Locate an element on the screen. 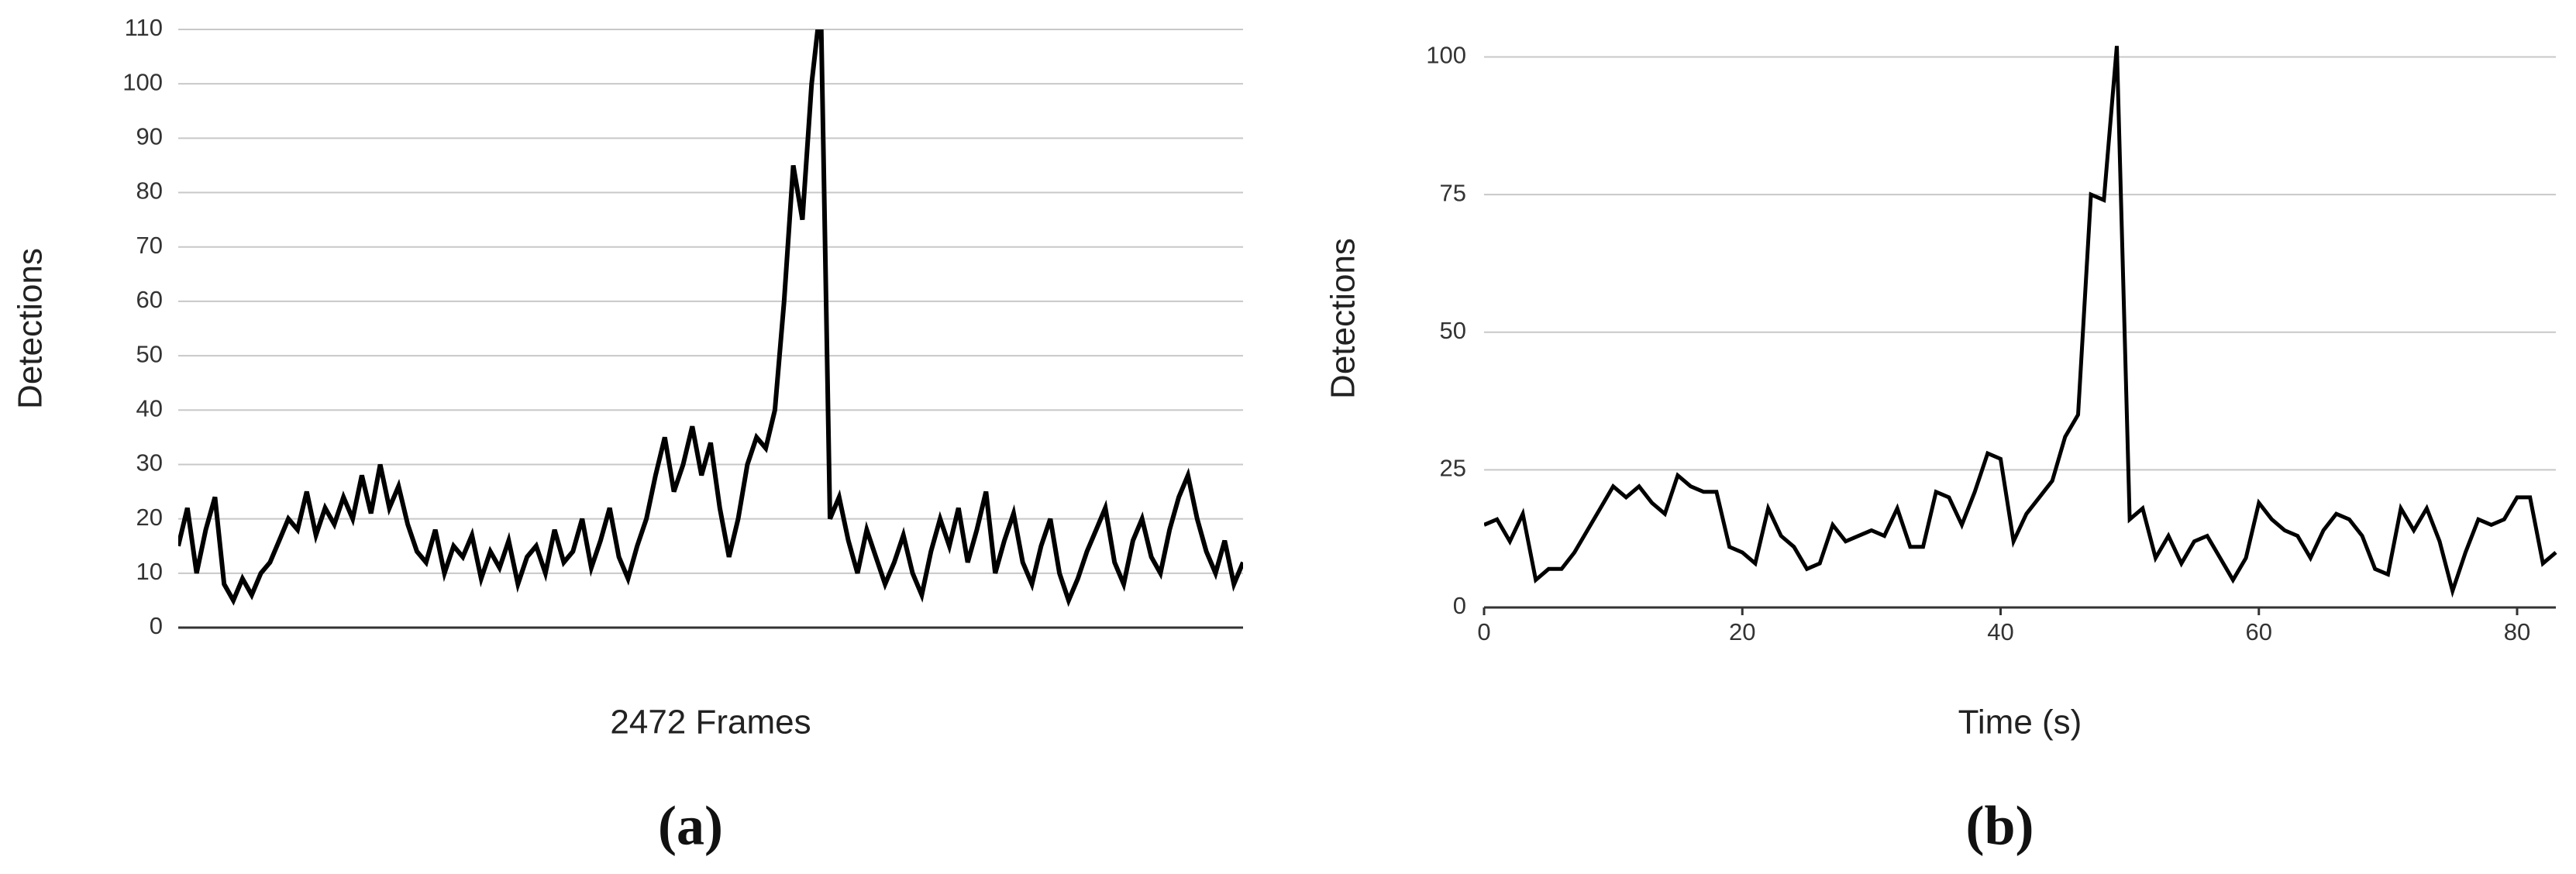  x-tick-label: 80 is located at coordinates (2517, 631).